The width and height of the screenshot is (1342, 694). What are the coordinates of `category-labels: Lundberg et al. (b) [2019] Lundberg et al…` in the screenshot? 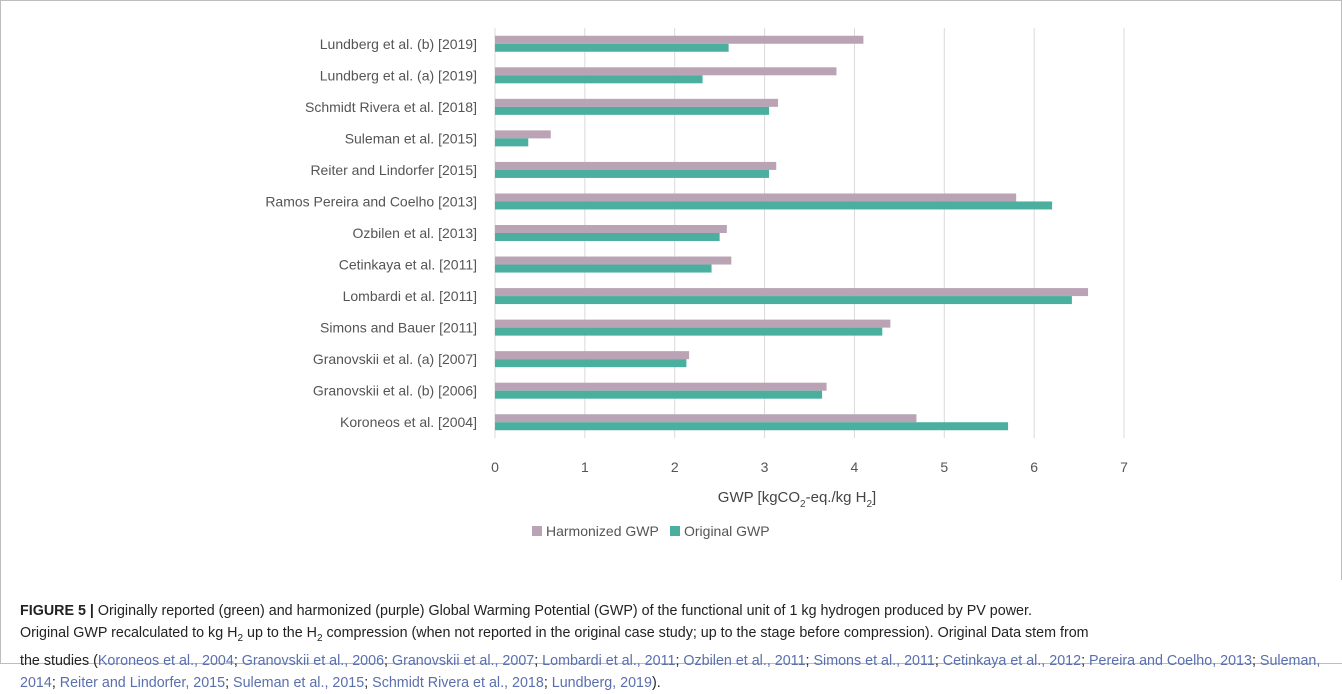 It's located at (371, 233).